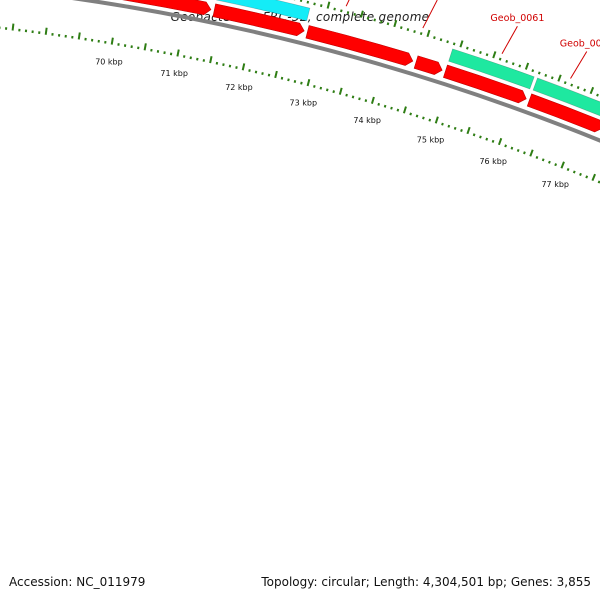 The width and height of the screenshot is (600, 600). I want to click on accession-label: Accession: NC_011979, so click(77, 582).